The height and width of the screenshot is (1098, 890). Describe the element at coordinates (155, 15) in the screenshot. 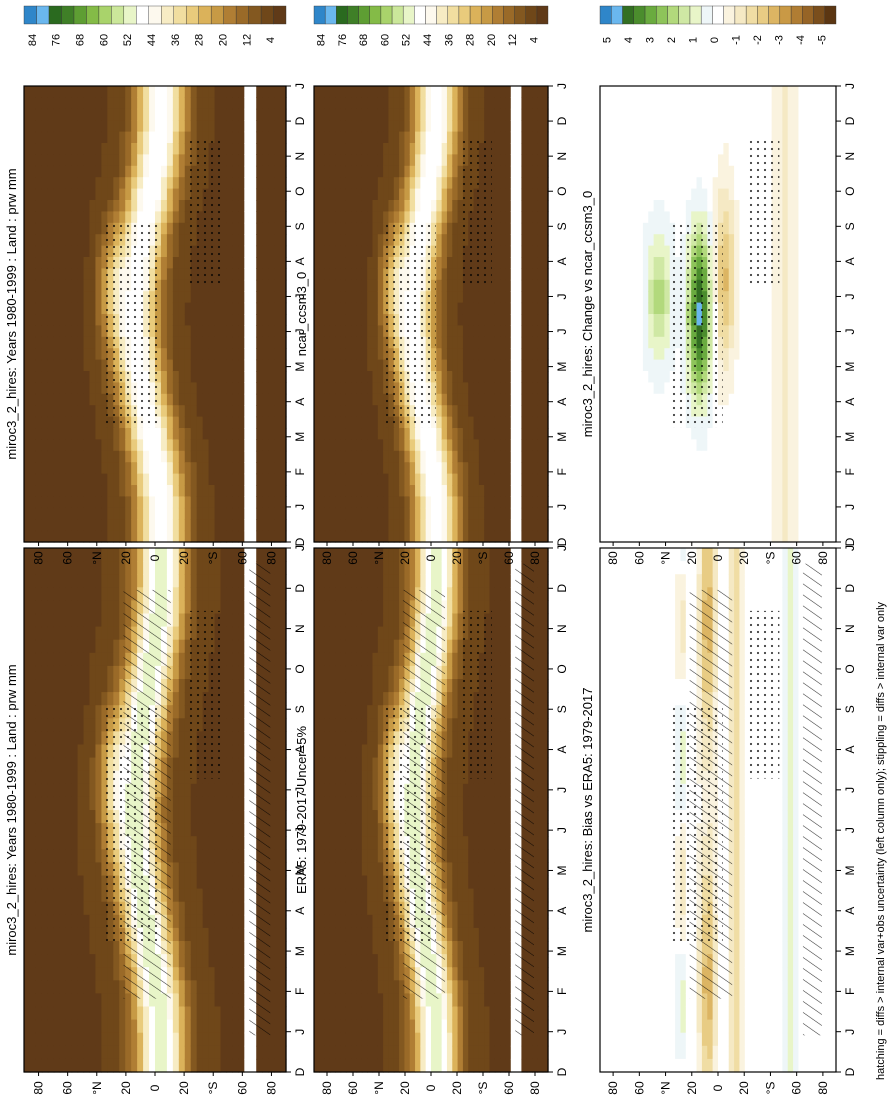

I see `colorbar-swatch` at that location.